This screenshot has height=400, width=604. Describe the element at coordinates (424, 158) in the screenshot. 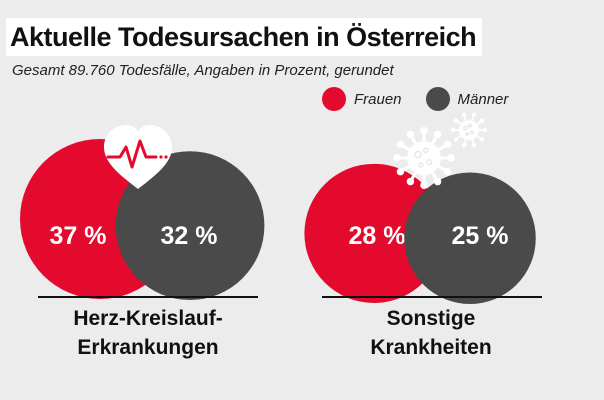

I see `virus-icon` at that location.